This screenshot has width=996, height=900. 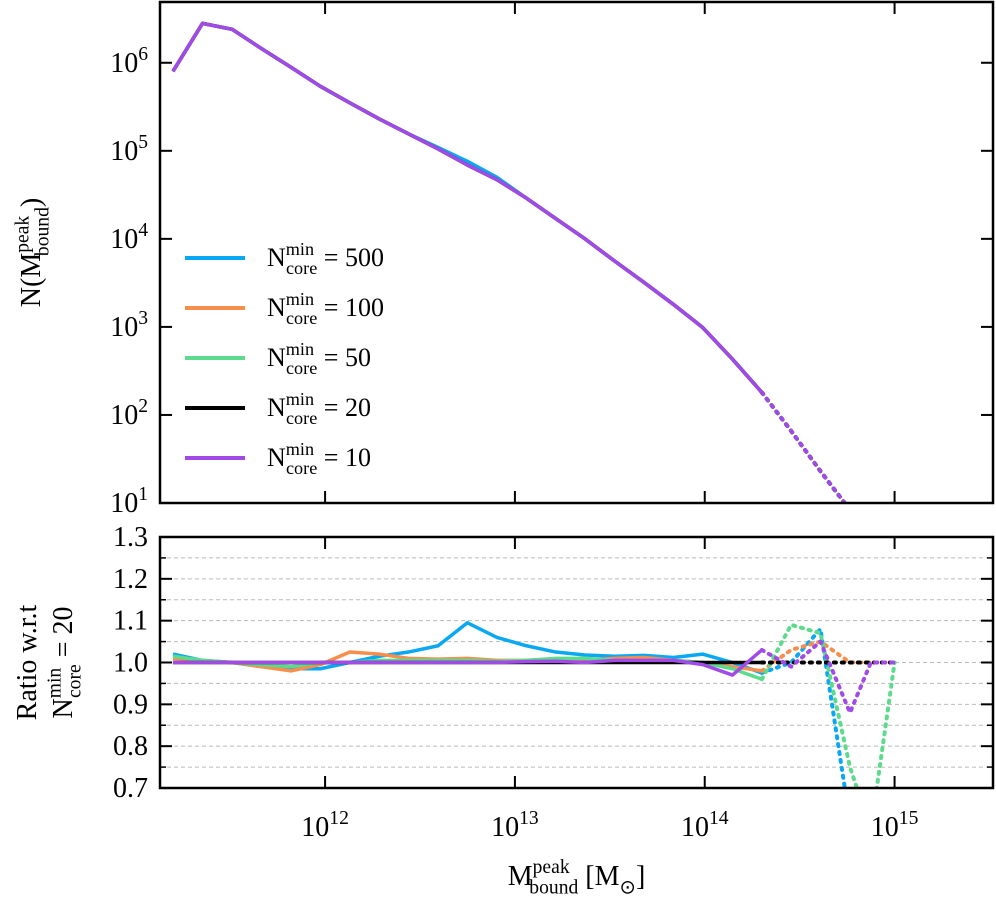 What do you see at coordinates (325, 825) in the screenshot?
I see `x-tick-label: 1012` at bounding box center [325, 825].